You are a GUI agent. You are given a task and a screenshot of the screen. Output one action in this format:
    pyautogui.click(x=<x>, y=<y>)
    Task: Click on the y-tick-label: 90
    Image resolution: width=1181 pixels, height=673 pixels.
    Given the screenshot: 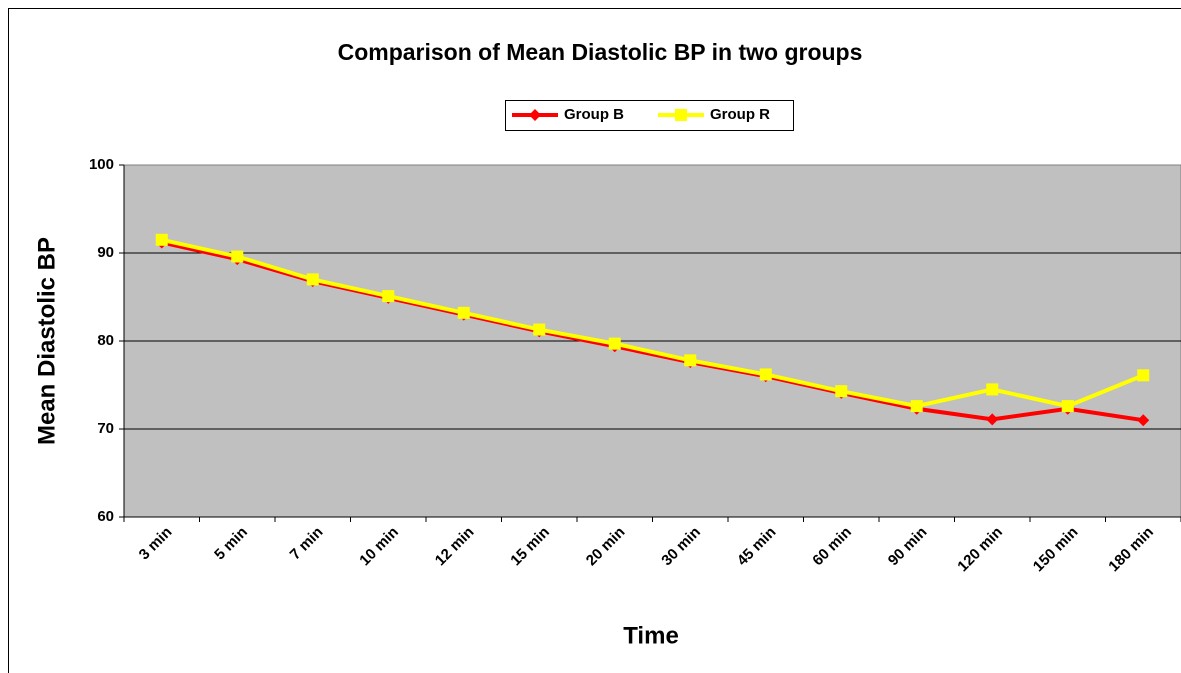 What is the action you would take?
    pyautogui.click(x=105, y=252)
    